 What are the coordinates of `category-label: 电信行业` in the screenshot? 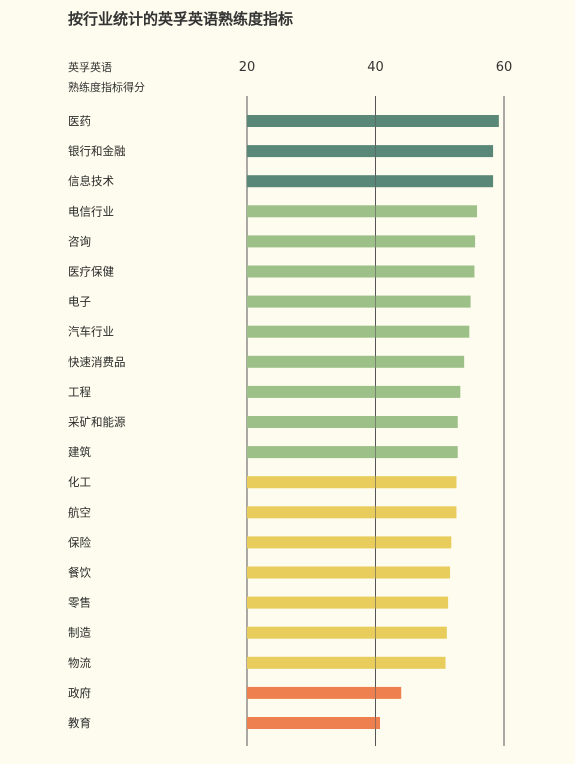 It's located at (91, 211).